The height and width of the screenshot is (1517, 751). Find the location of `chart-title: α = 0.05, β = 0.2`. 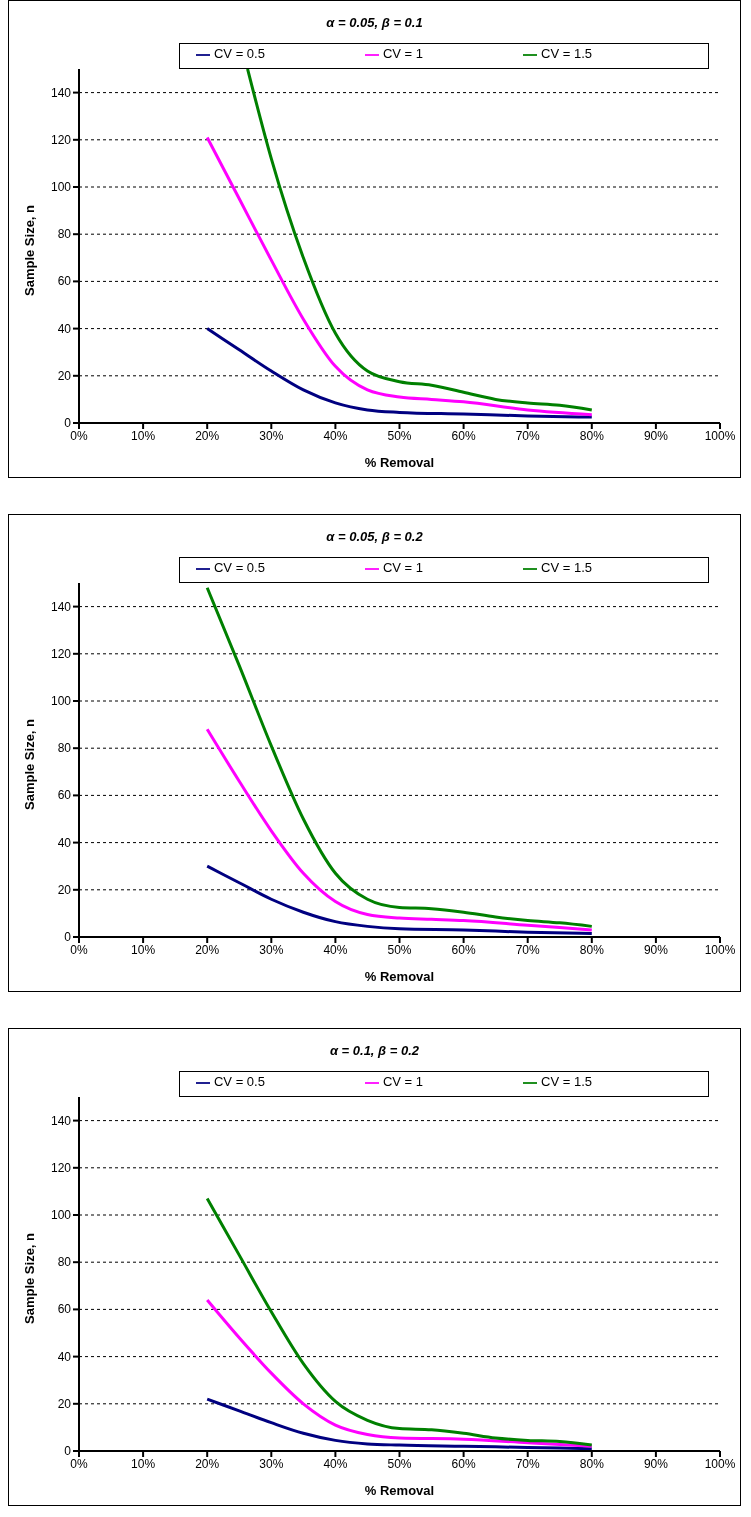

chart-title: α = 0.05, β = 0.2 is located at coordinates (374, 537).